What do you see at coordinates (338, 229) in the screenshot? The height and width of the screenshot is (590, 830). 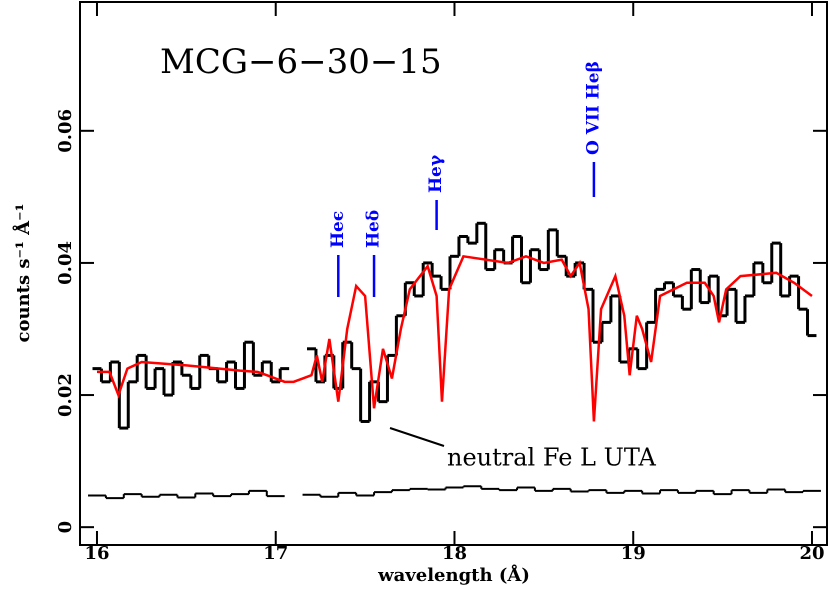 I see `line-label: Heϵ` at bounding box center [338, 229].